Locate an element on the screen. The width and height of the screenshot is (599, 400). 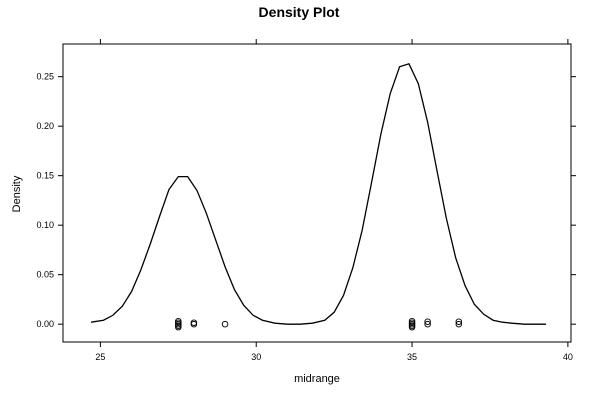
y-tick-label: 0.15 is located at coordinates (45, 176).